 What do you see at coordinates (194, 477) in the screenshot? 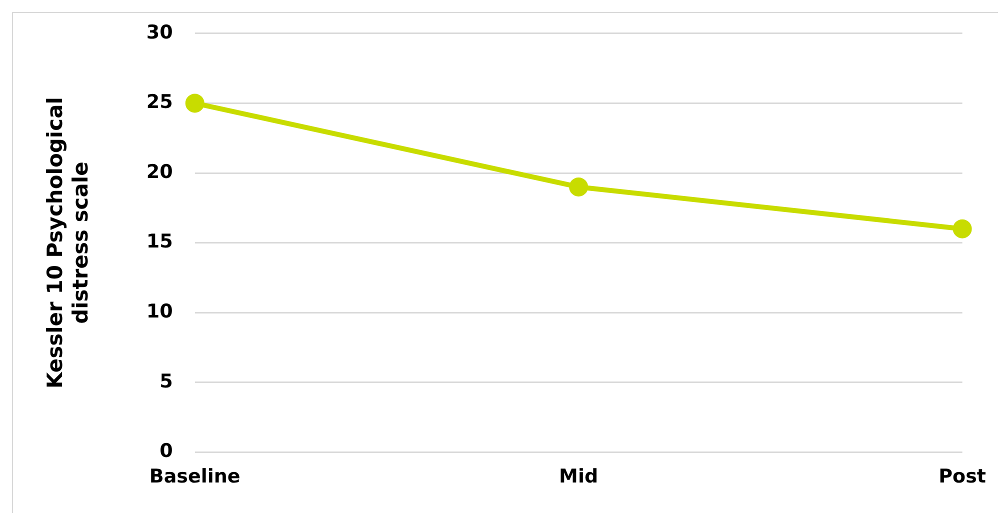
I see `x-tick-label: Baseline` at bounding box center [194, 477].